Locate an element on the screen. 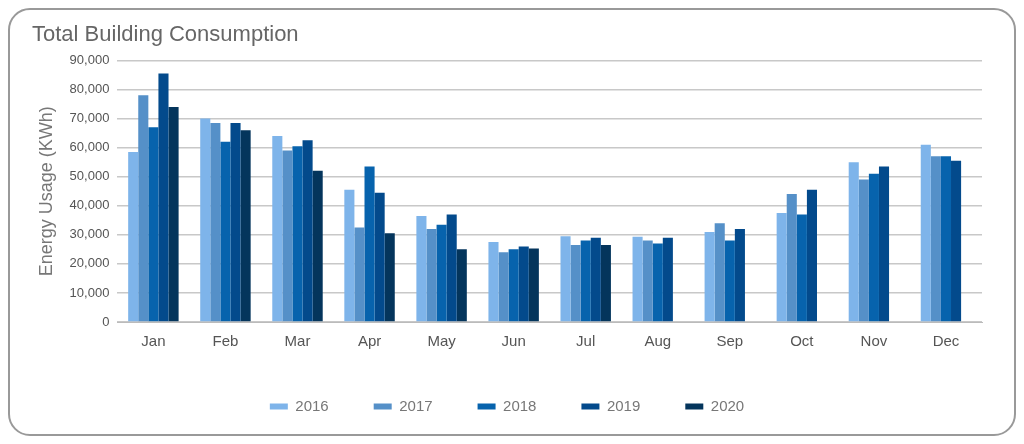  y-tick-label: 60,000 is located at coordinates (89, 147).